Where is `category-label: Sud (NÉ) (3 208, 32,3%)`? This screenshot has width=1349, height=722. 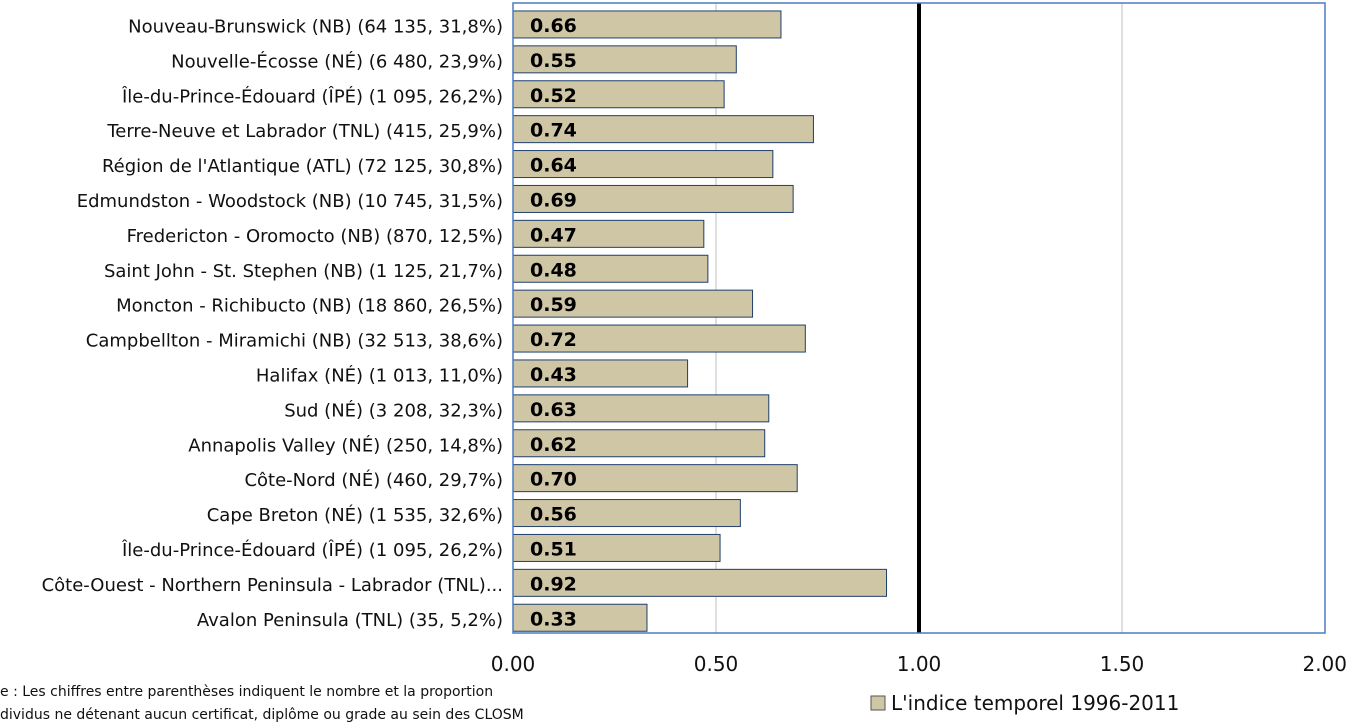
category-label: Sud (NÉ) (3 208, 32,3%) is located at coordinates (393, 410).